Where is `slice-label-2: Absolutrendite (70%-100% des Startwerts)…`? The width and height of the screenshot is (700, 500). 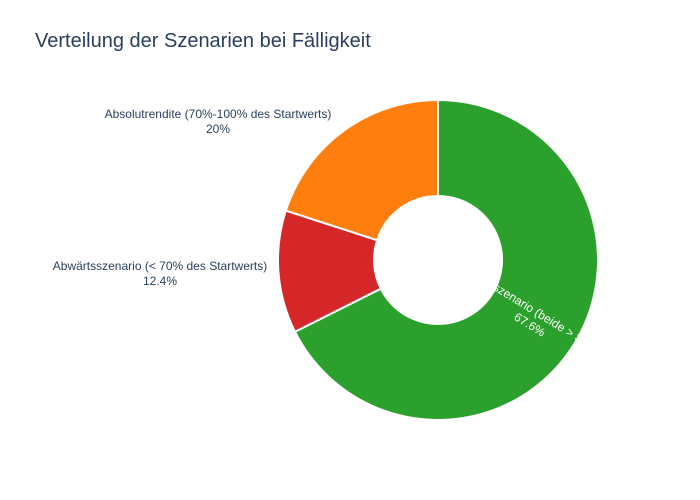
slice-label-2: Absolutrendite (70%-100% des Startwerts)… is located at coordinates (218, 121).